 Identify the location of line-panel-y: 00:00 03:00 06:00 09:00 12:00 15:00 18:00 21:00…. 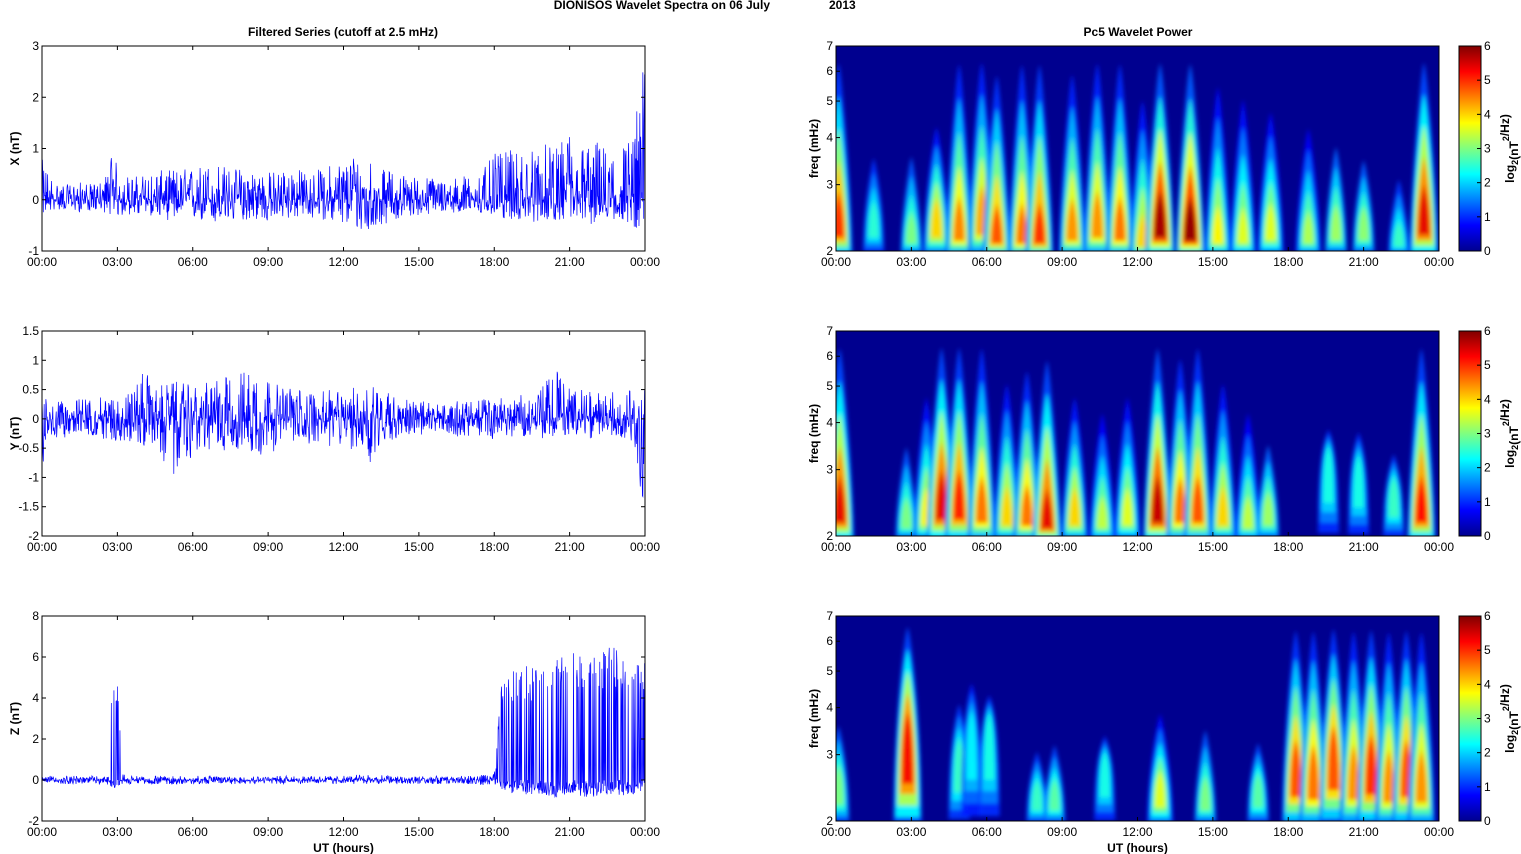
(334, 439).